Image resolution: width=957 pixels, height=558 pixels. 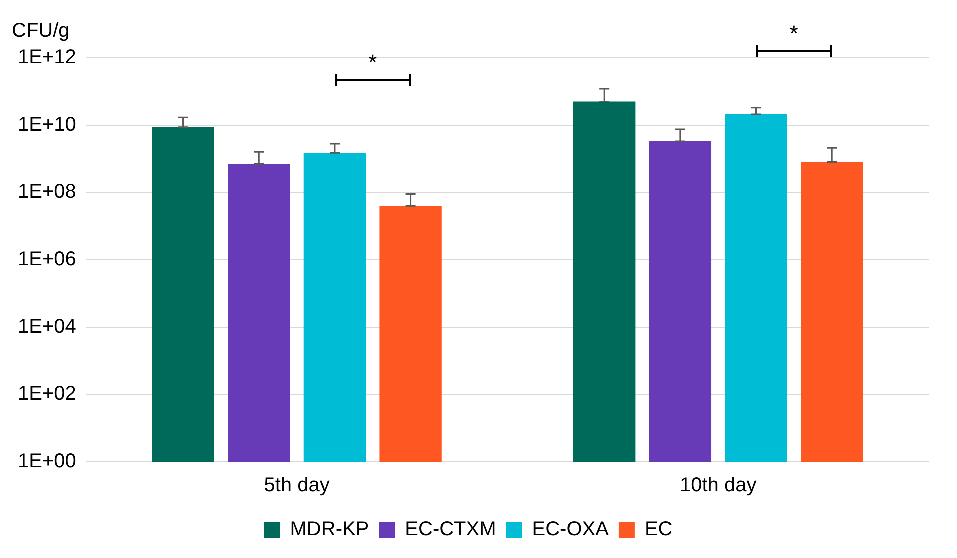 I want to click on x-tick-label: 10th day, so click(x=718, y=485).